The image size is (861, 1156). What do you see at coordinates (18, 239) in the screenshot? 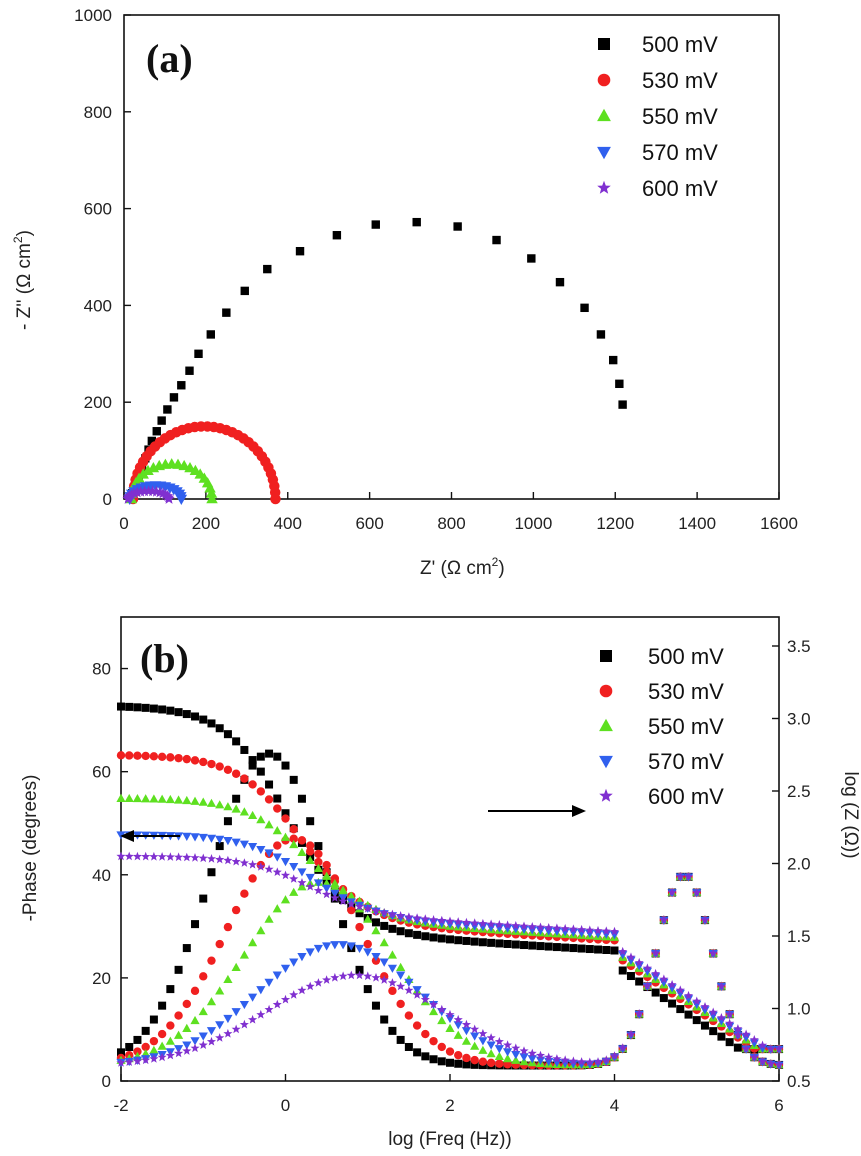
I see `y-axis-label-a-sup: 2` at bounding box center [18, 239].